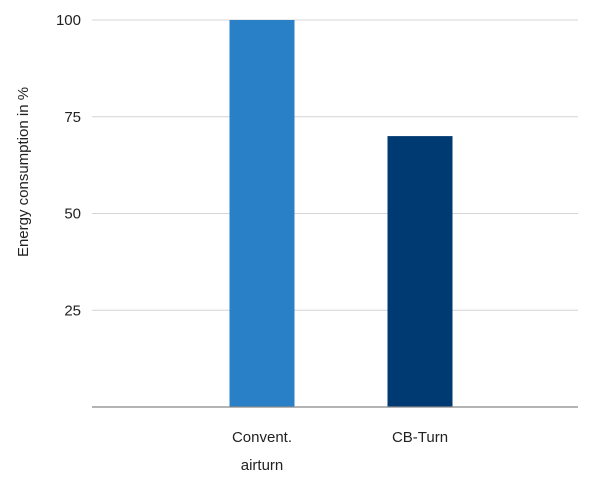  I want to click on y-tick-label: 25, so click(72, 310).